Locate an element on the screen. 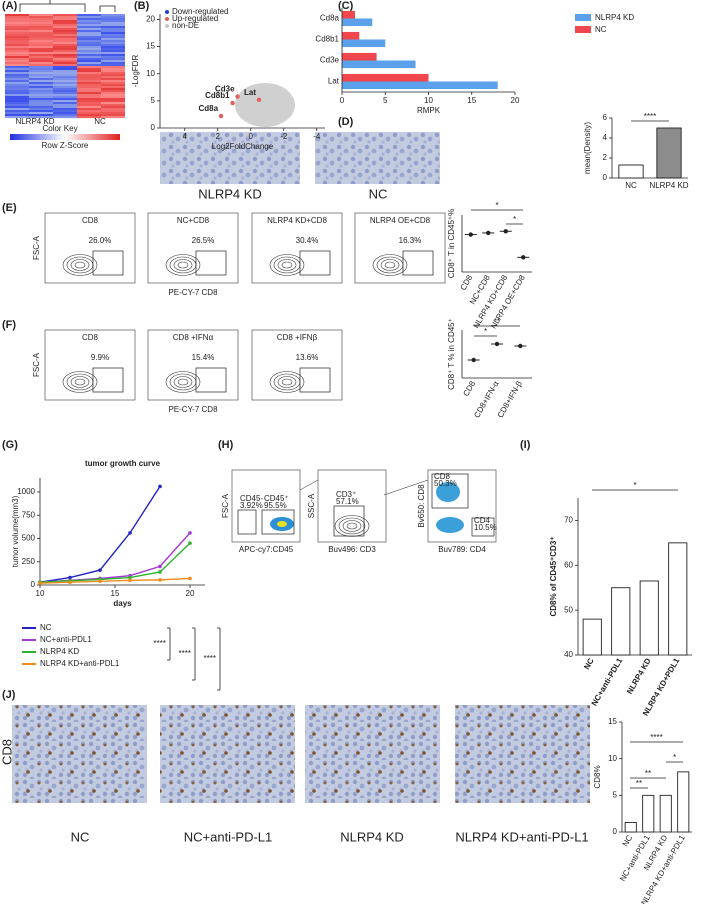 Image resolution: width=709 pixels, height=904 pixels. x-tick-label: -4 is located at coordinates (317, 136).